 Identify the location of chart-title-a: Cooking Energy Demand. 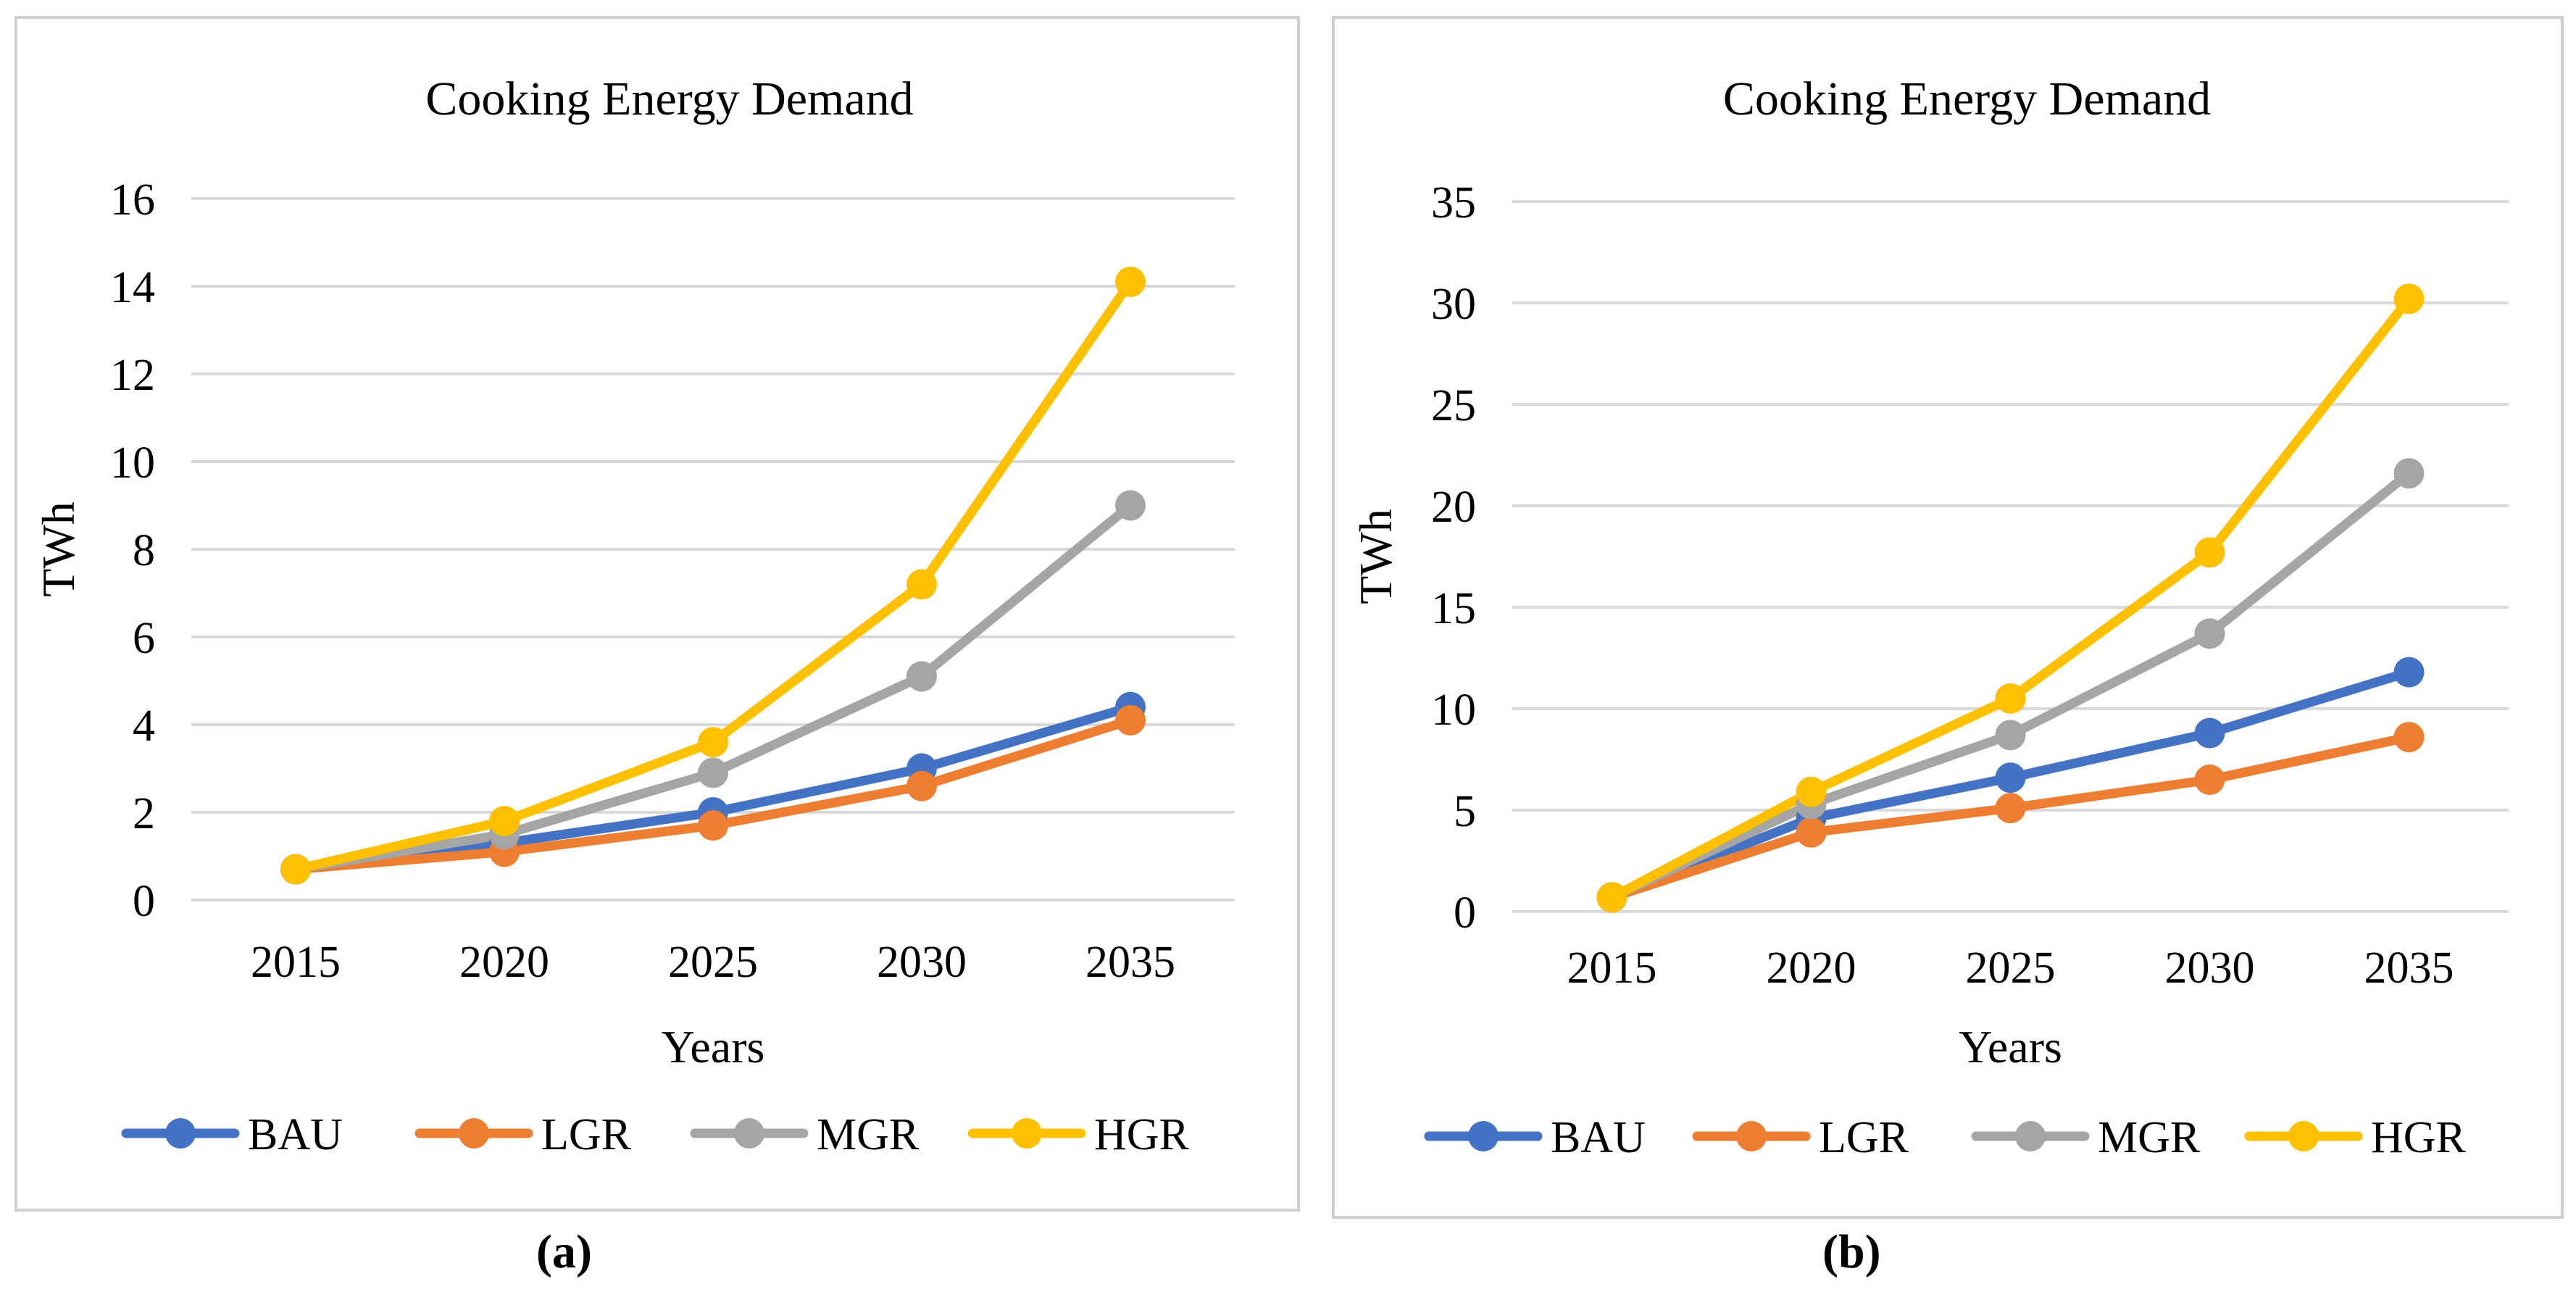
(669, 98).